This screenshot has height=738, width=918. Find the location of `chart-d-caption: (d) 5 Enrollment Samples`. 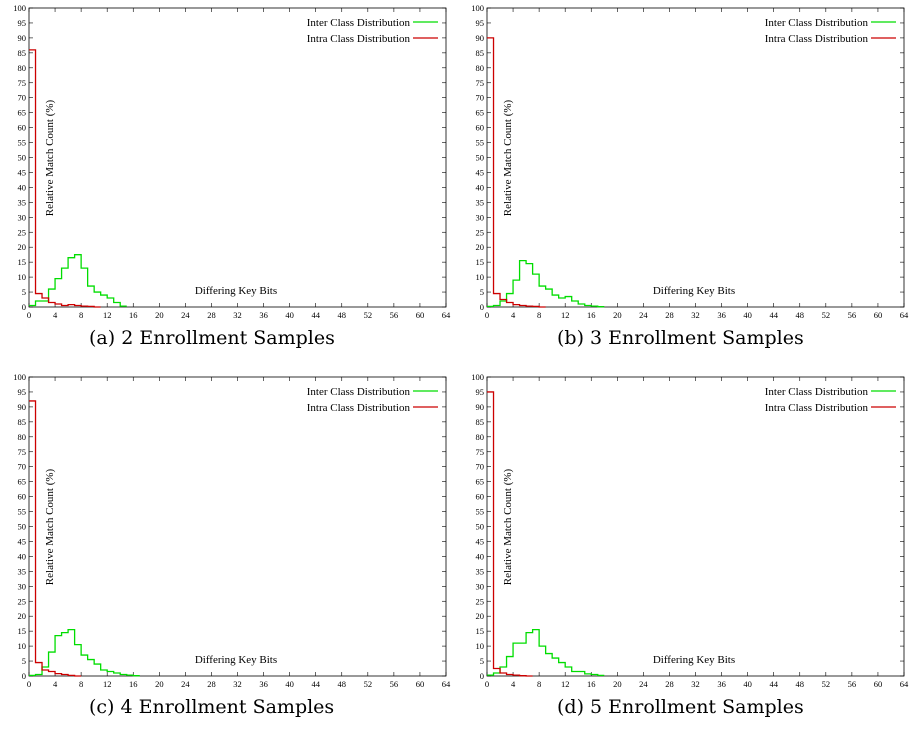

chart-d-caption: (d) 5 Enrollment Samples is located at coordinates (680, 707).